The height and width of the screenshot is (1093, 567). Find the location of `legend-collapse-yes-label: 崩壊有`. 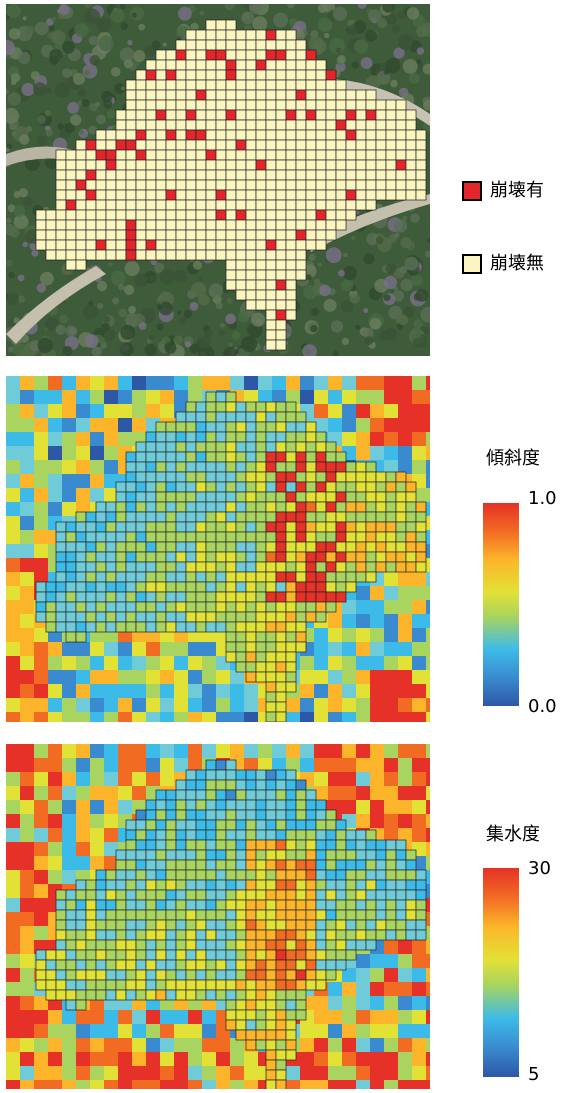

legend-collapse-yes-label: 崩壊有 is located at coordinates (517, 190).